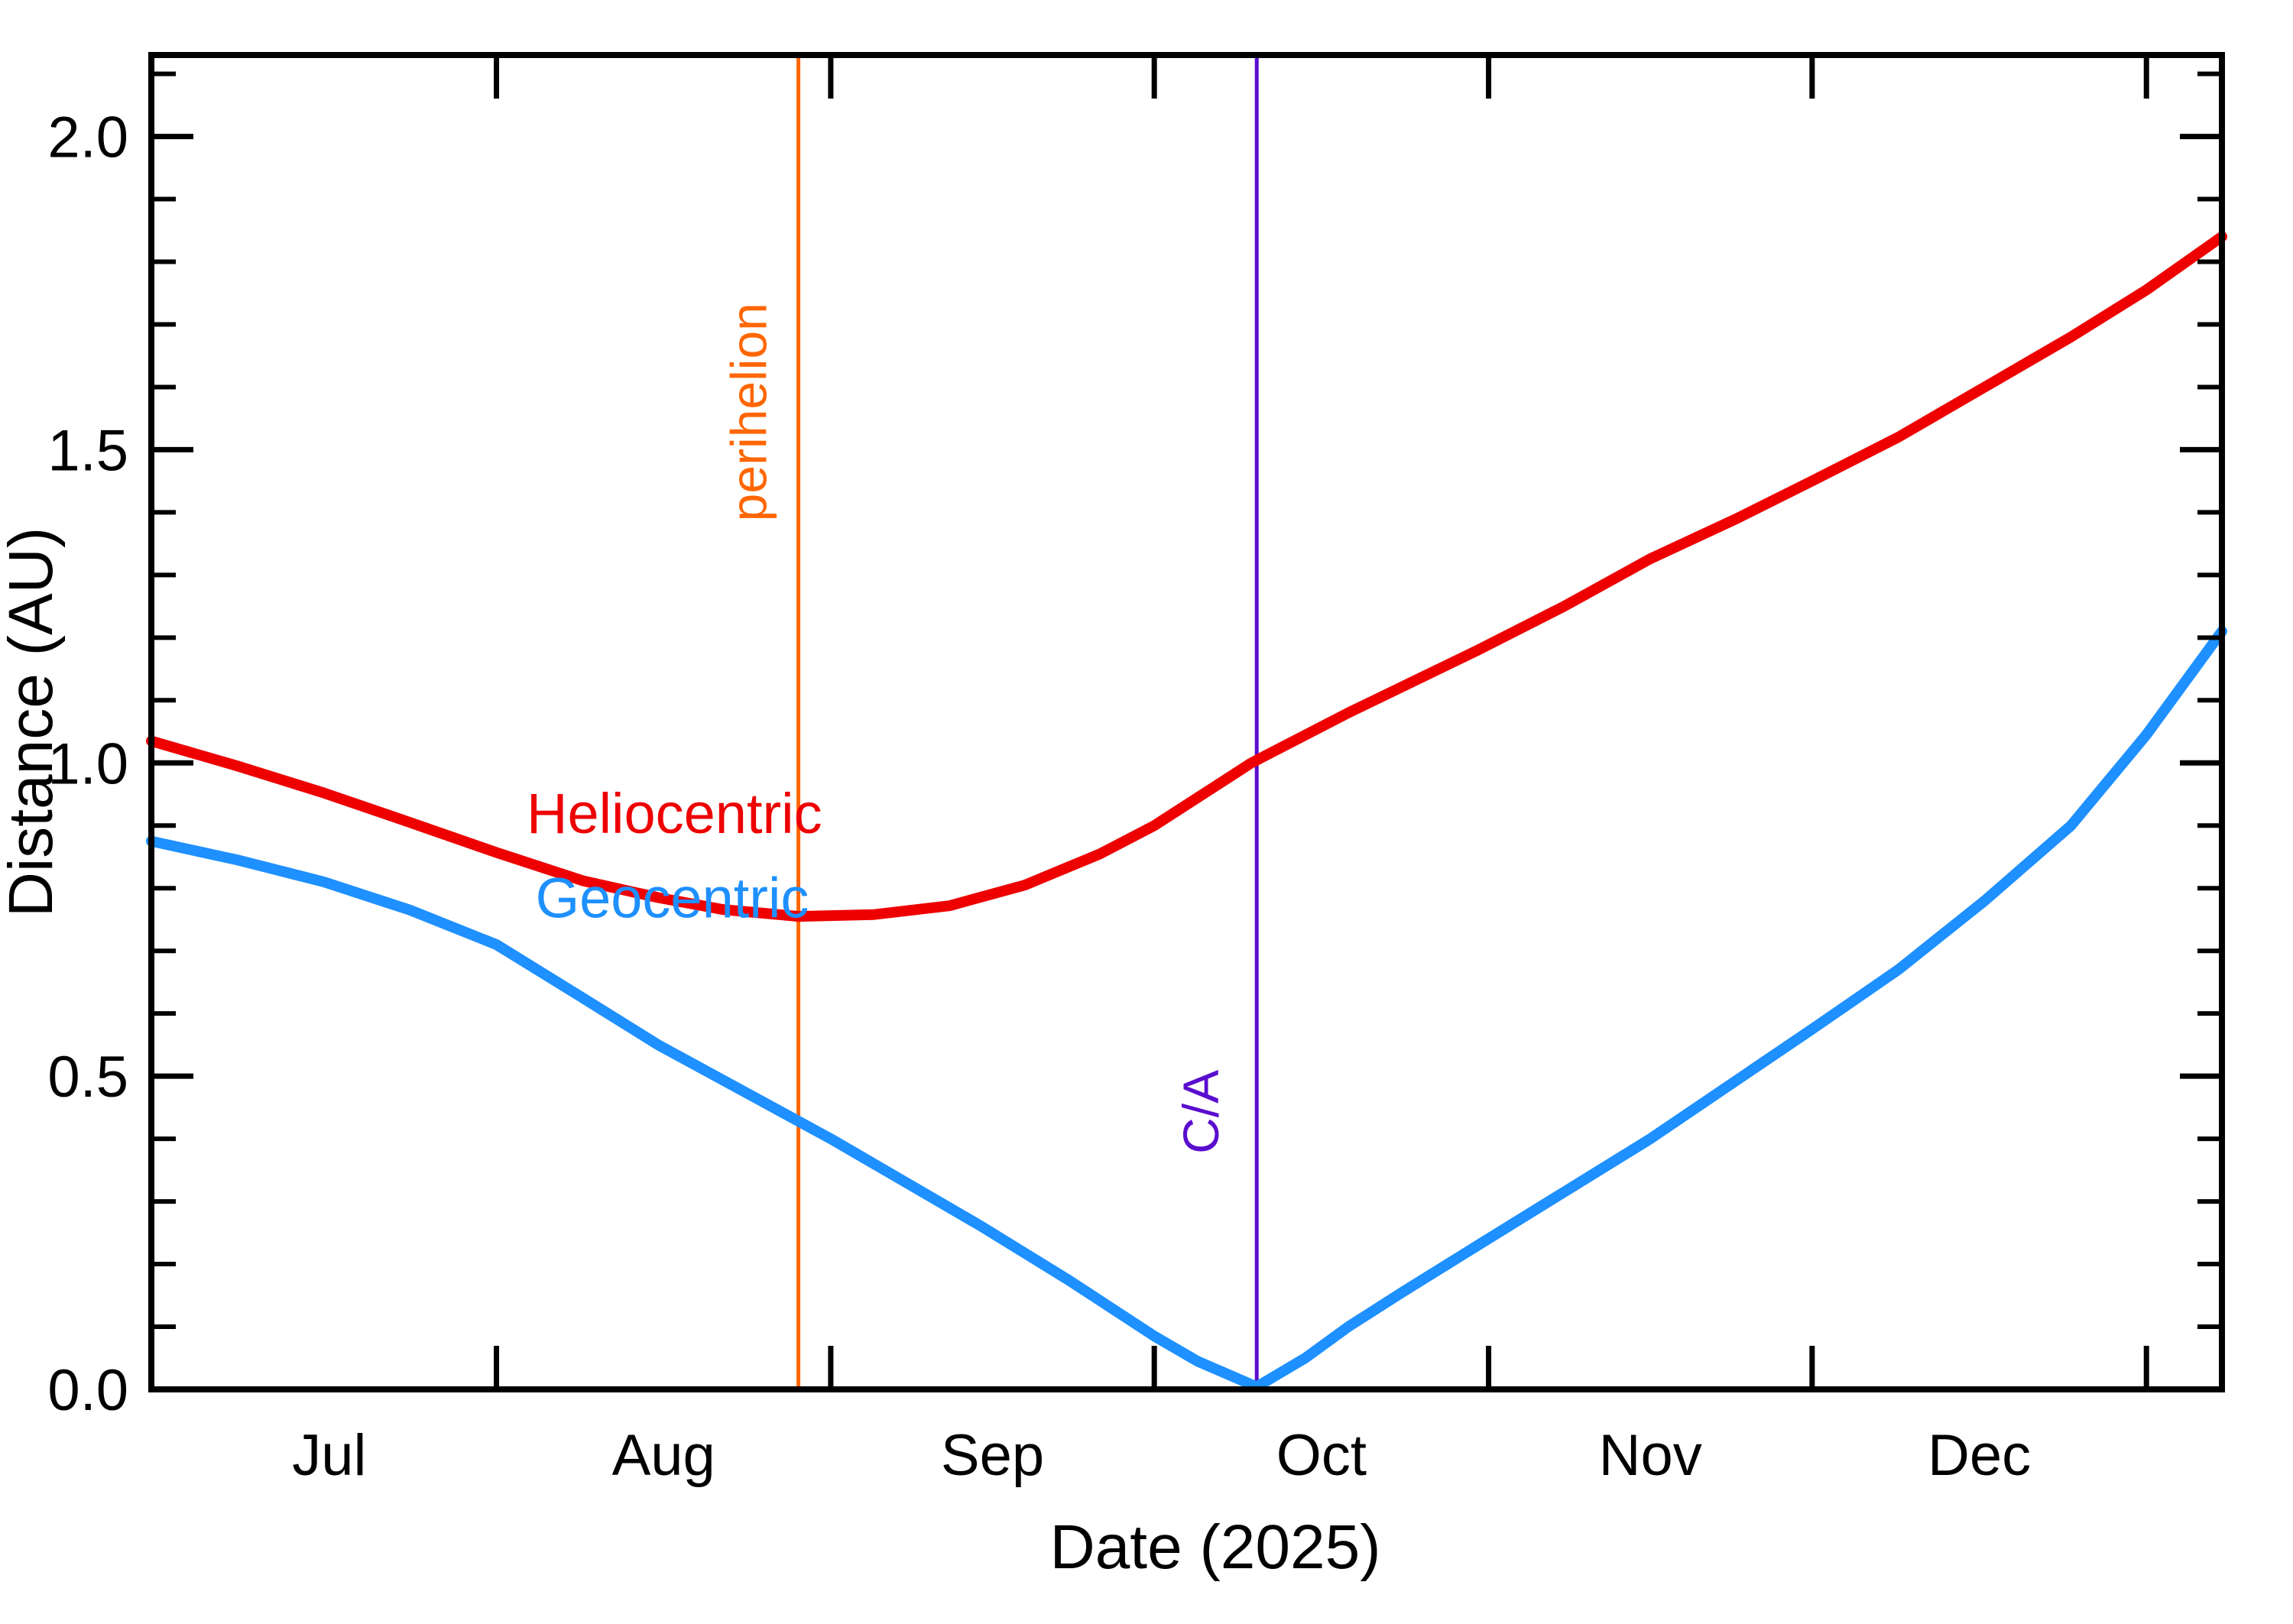 Image resolution: width=2293 pixels, height=1624 pixels. Describe the element at coordinates (87, 1390) in the screenshot. I see `y-tick-label: 0.0` at that location.